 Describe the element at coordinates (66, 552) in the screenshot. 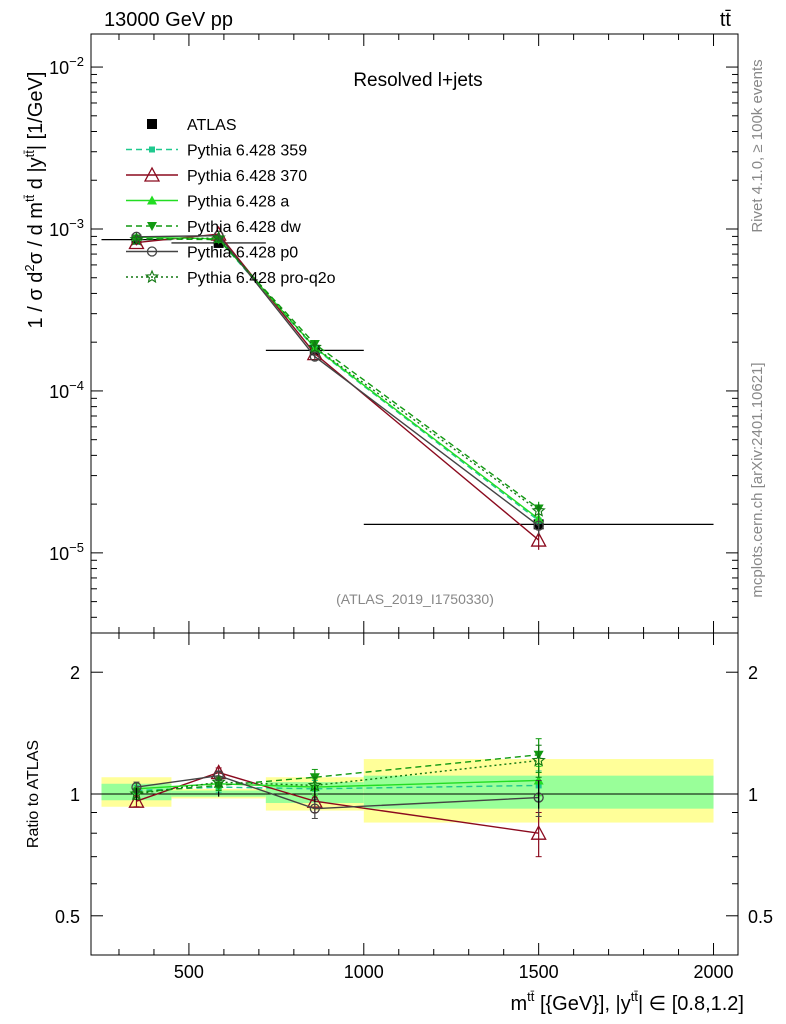

I see `y-tick-label: 10⁻⁵` at that location.